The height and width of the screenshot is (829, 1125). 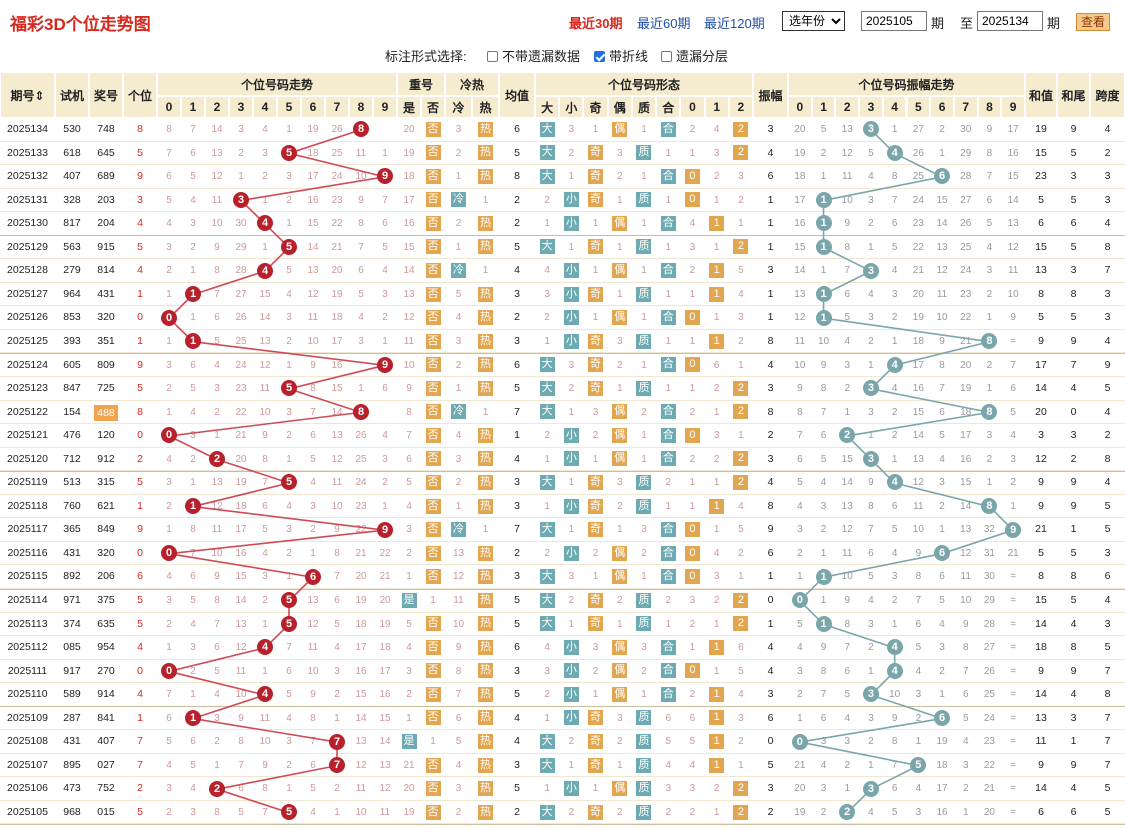 I want to click on red-ball: 7, so click(x=337, y=765).